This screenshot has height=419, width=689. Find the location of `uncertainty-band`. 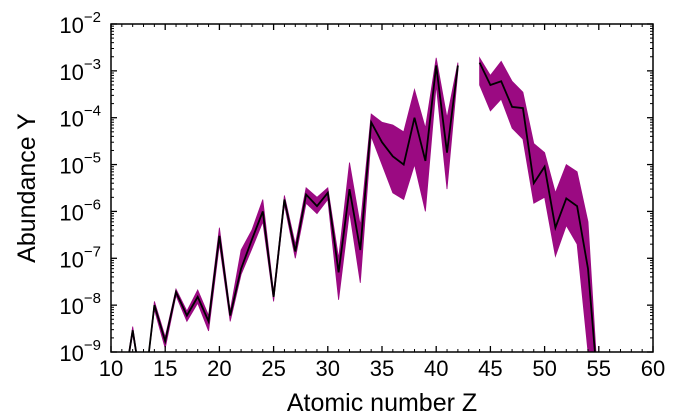

uncertainty-band is located at coordinates (538, 204).